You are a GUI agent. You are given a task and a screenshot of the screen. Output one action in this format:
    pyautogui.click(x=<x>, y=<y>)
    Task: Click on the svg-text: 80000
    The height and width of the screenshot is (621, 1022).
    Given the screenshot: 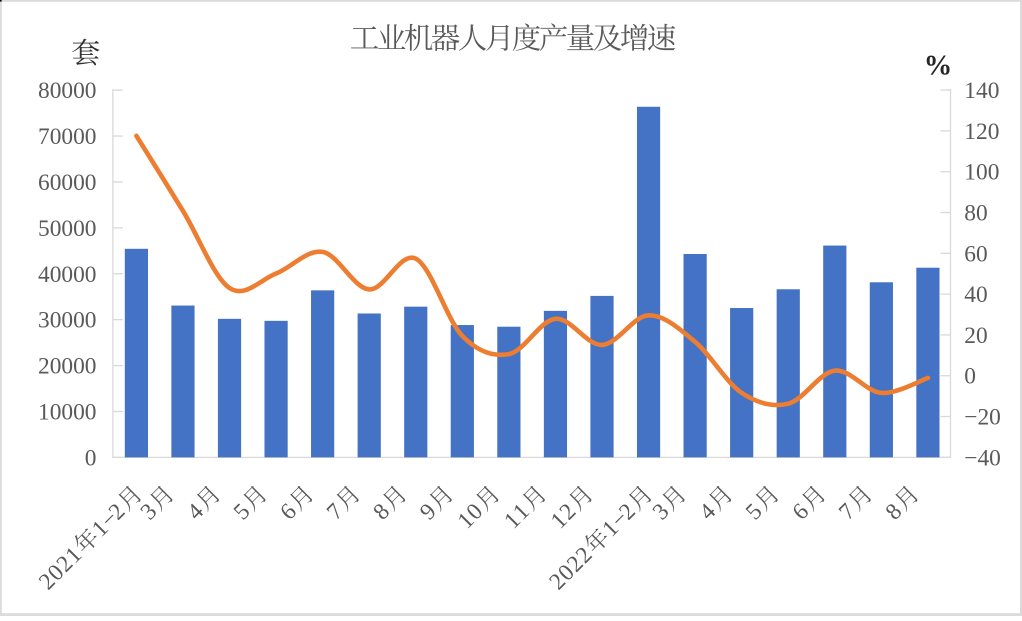 What is the action you would take?
    pyautogui.click(x=67, y=91)
    